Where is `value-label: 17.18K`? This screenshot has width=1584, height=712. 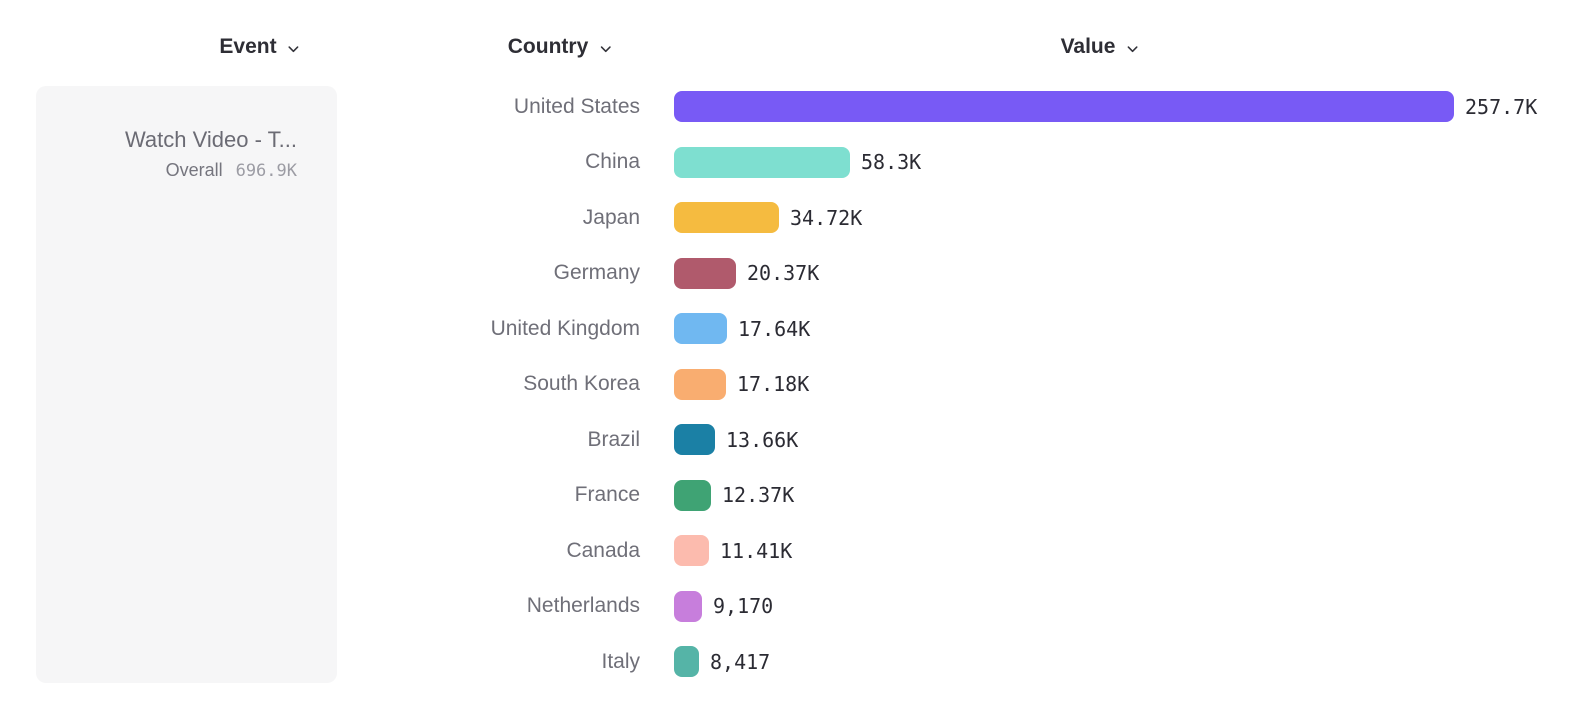 value-label: 17.18K is located at coordinates (773, 384).